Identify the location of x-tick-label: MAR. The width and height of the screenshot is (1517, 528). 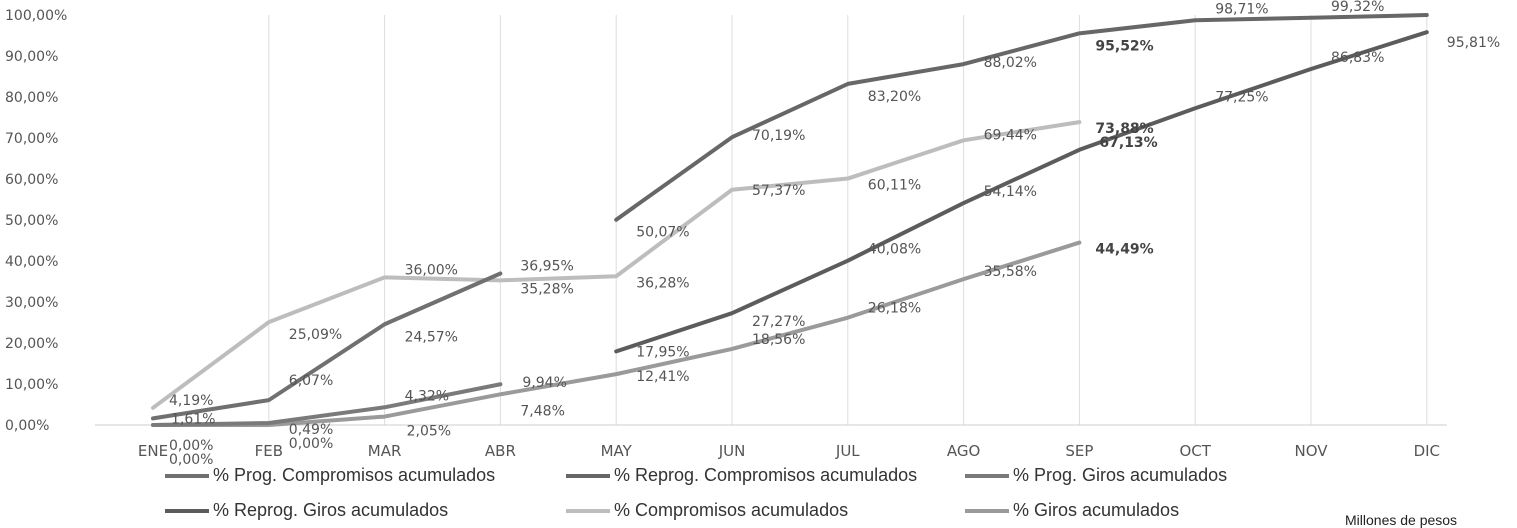
(385, 451).